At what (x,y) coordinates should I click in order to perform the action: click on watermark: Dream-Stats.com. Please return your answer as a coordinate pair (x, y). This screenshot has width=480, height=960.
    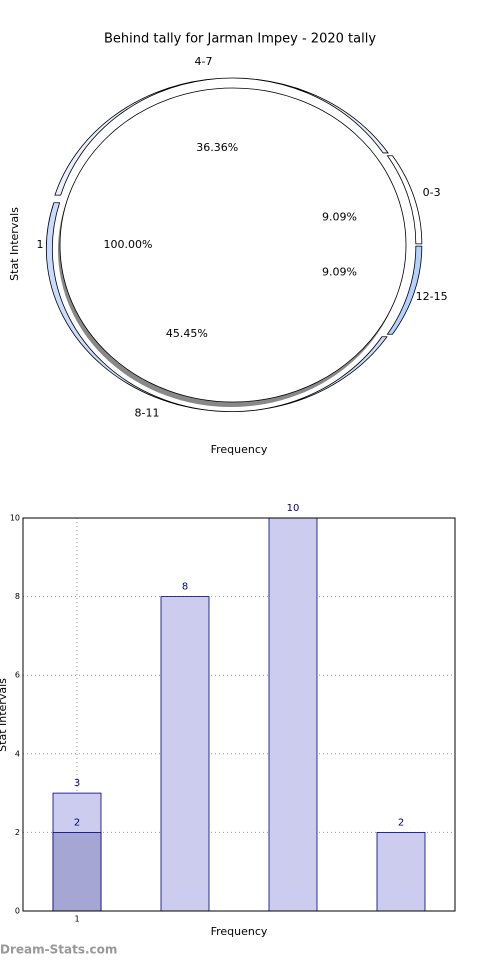
    Looking at the image, I should click on (58, 950).